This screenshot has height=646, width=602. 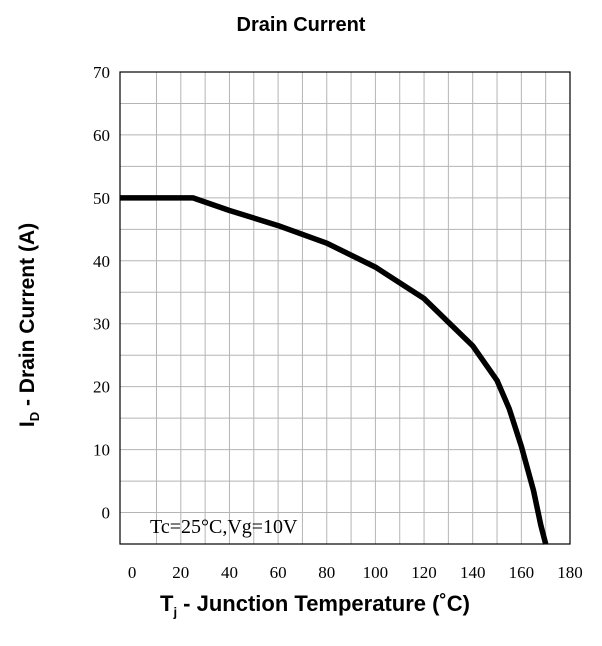 I want to click on y-tick-label: 70, so click(x=101, y=72).